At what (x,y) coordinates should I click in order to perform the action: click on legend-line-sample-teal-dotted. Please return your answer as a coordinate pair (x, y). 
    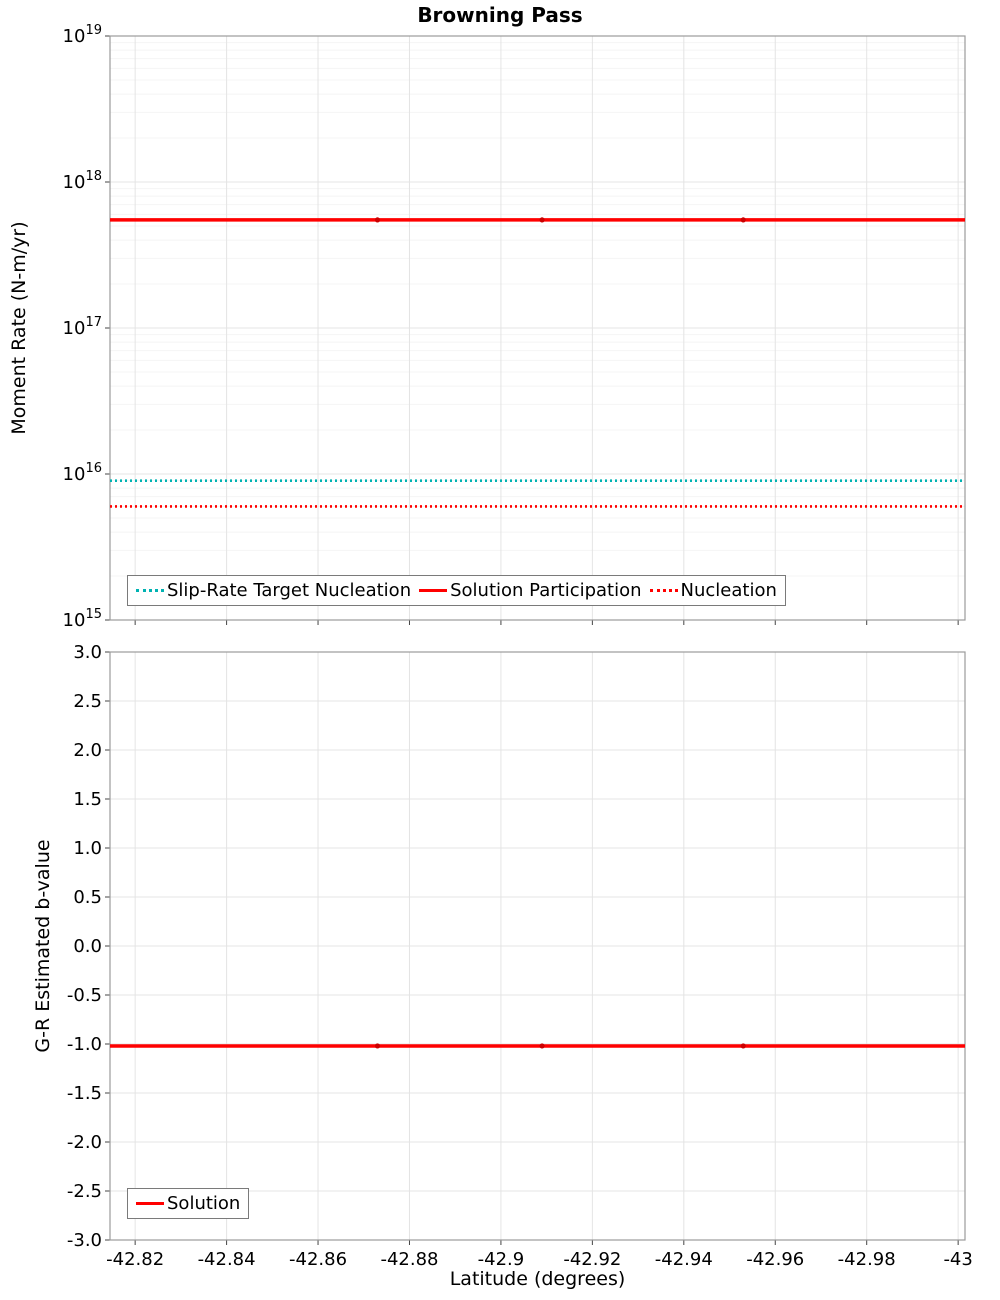
    Looking at the image, I should click on (150, 590).